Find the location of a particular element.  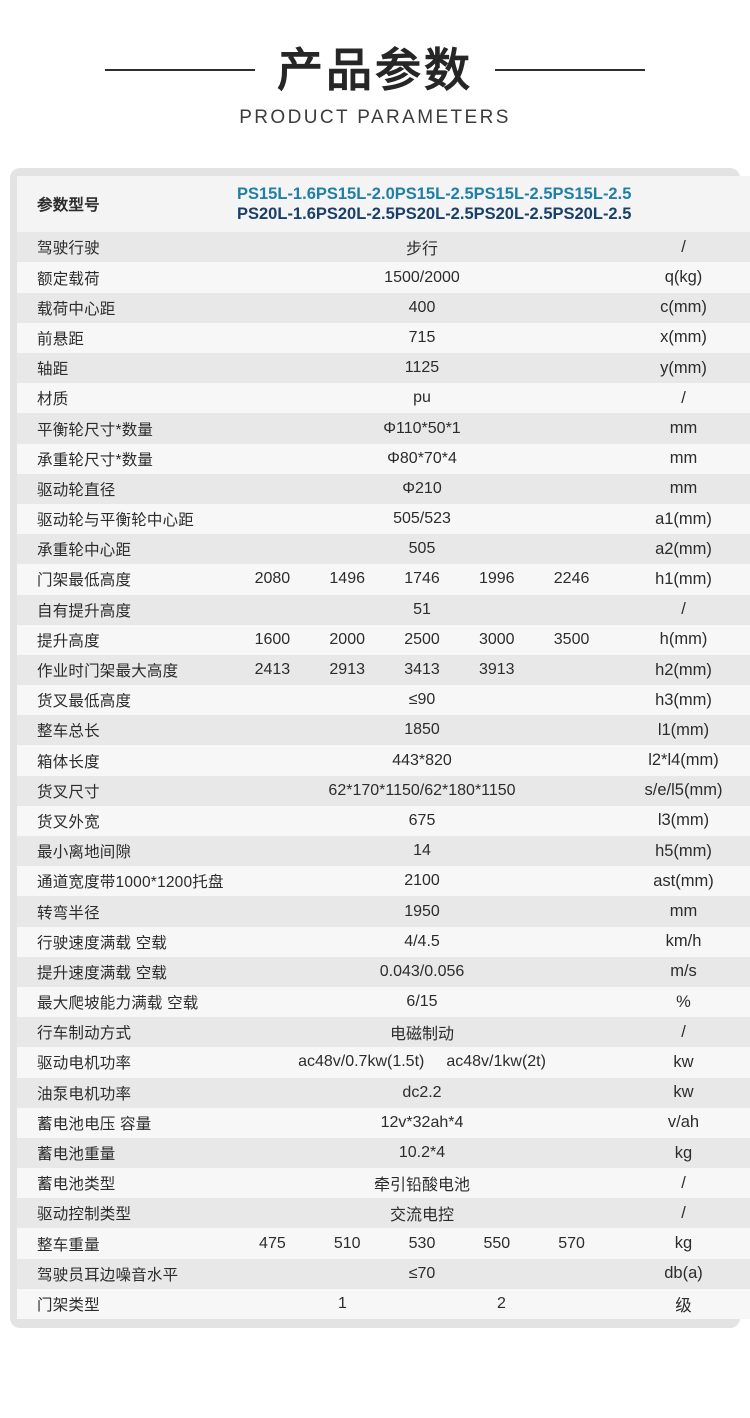

parameter-values: 4/4.5 is located at coordinates (422, 942).